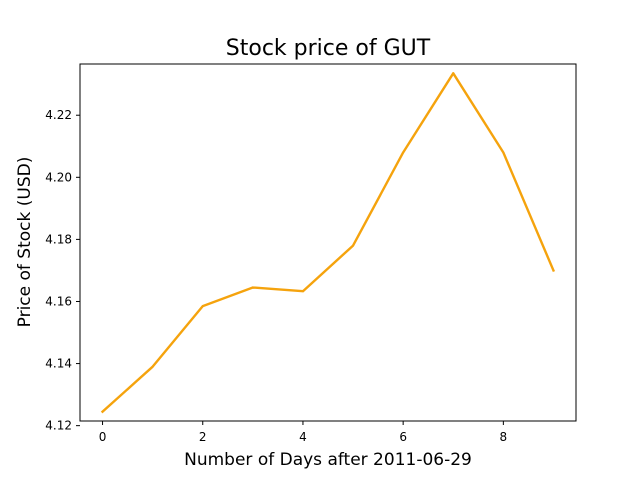  Describe the element at coordinates (103, 437) in the screenshot. I see `x-tick-label: 0` at that location.